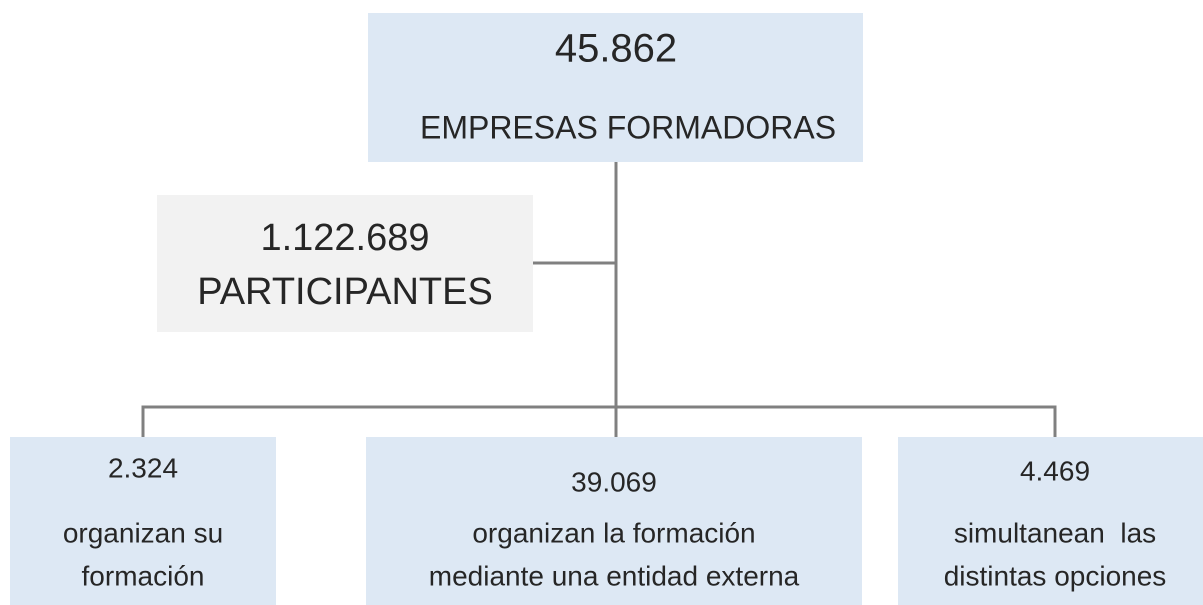 This screenshot has height=605, width=1203. What do you see at coordinates (614, 575) in the screenshot?
I see `node-label: mediante una entidad externa` at bounding box center [614, 575].